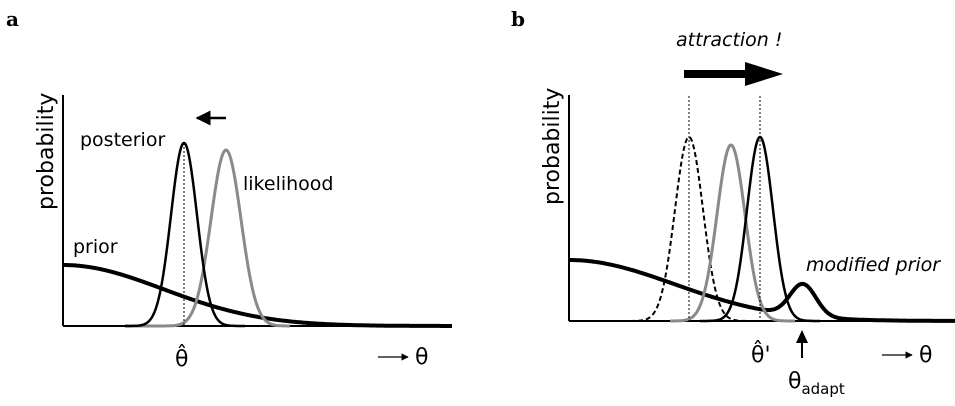 The width and height of the screenshot is (955, 406). What do you see at coordinates (257, 295) in the screenshot?
I see `panel-a-prior-curve` at bounding box center [257, 295].